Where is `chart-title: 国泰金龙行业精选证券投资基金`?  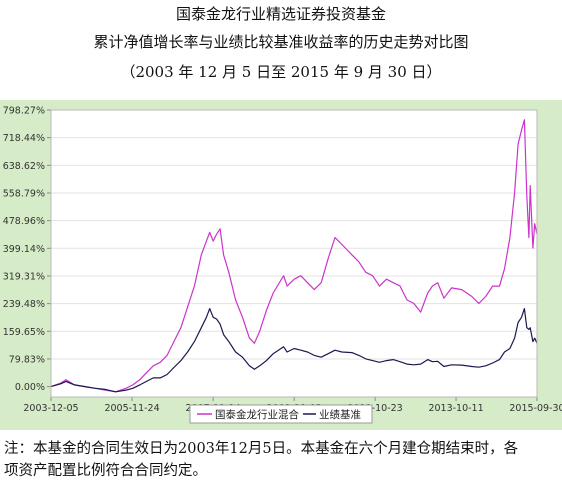
chart-title: 国泰金龙行业精选证券投资基金 is located at coordinates (280, 14).